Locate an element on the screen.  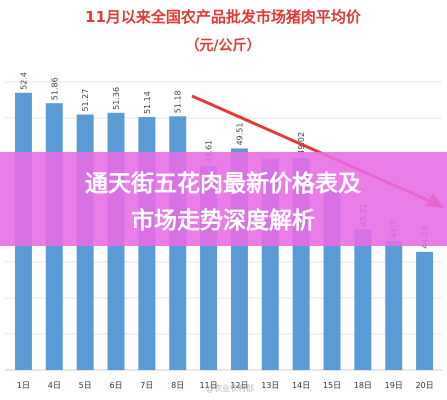
x-tick-label: 13日 is located at coordinates (270, 385).